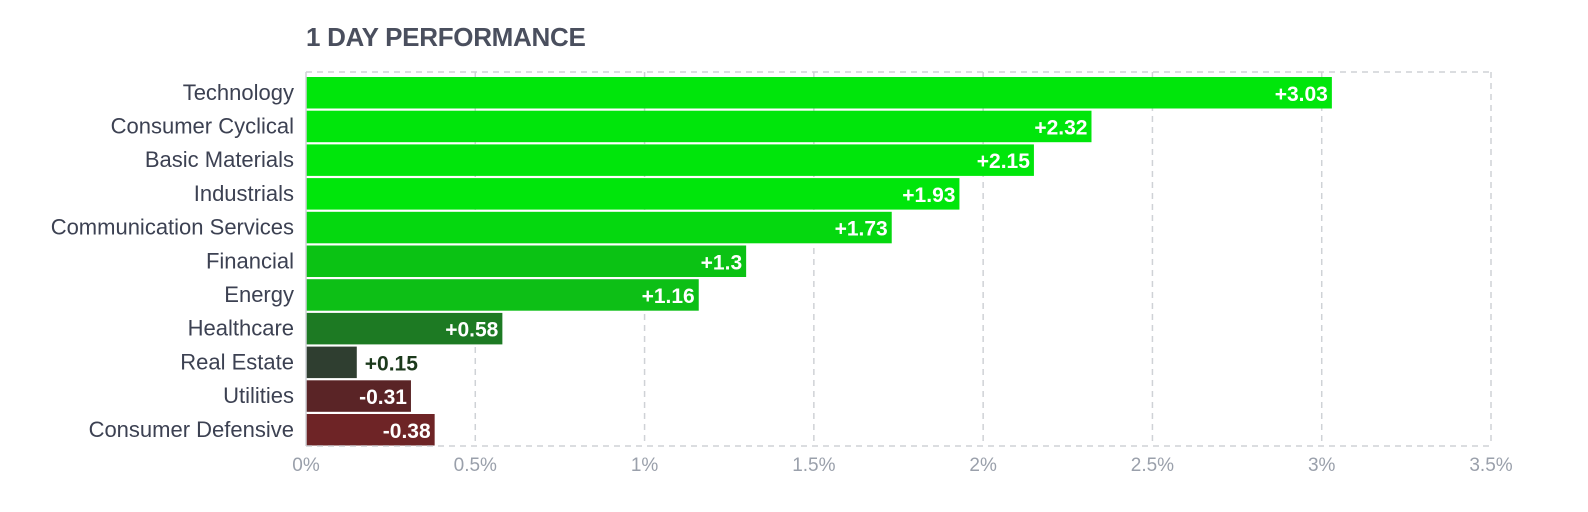 This screenshot has width=1588, height=512. I want to click on x-tick-label: 0%, so click(306, 465).